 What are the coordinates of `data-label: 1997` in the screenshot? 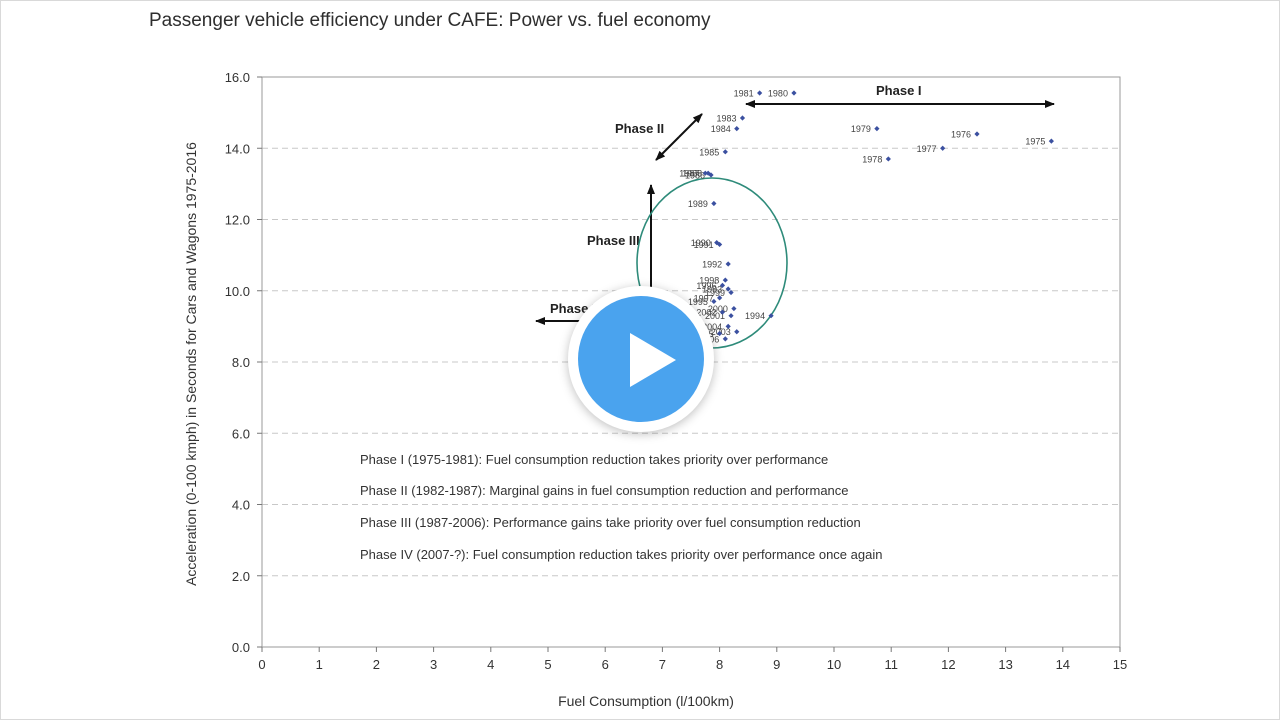 It's located at (704, 298).